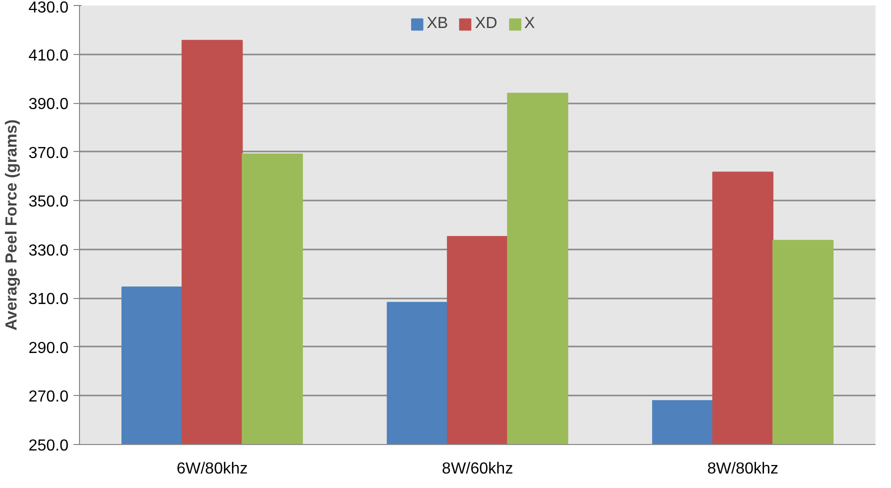 The image size is (891, 488). What do you see at coordinates (48, 251) in the screenshot?
I see `y-tick-label: 330.0` at bounding box center [48, 251].